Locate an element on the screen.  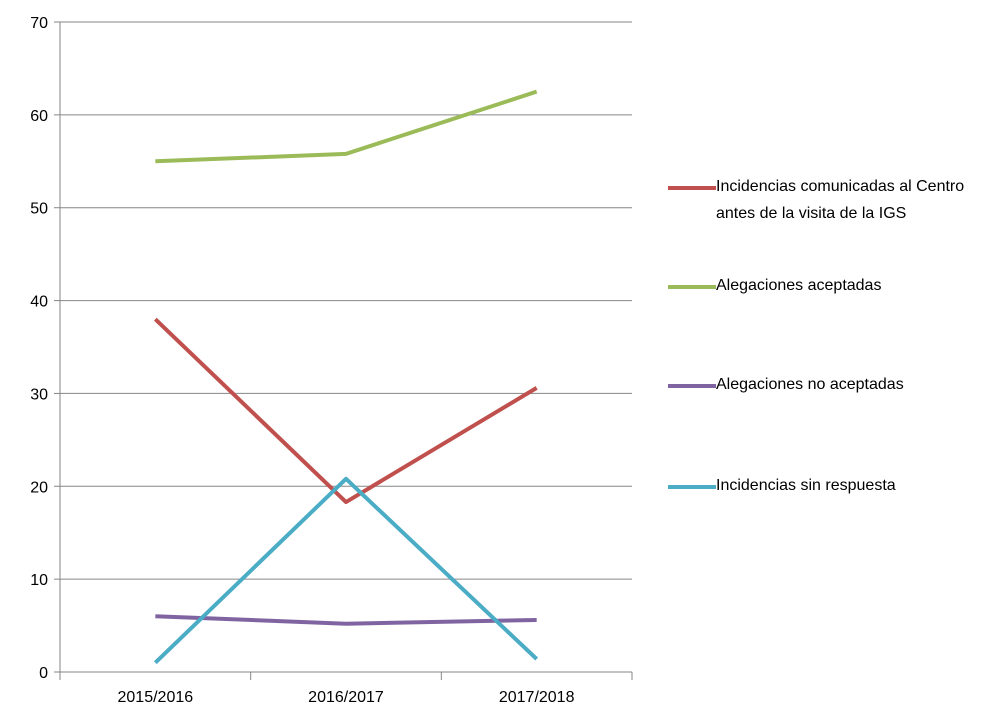
y-tick-label: 40 is located at coordinates (39, 302).